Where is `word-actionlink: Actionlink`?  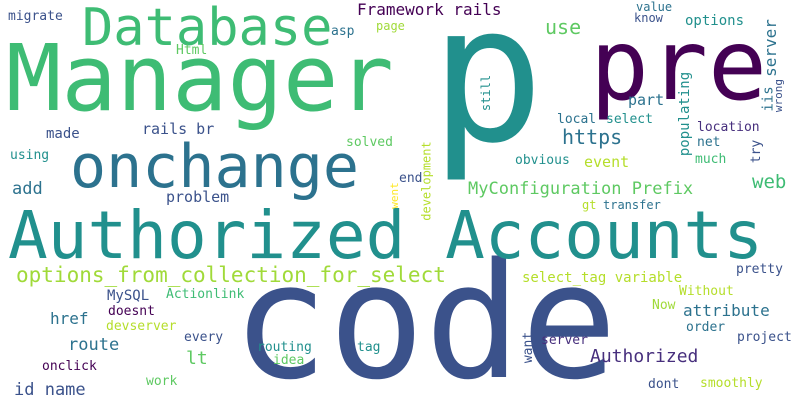 word-actionlink: Actionlink is located at coordinates (205, 294).